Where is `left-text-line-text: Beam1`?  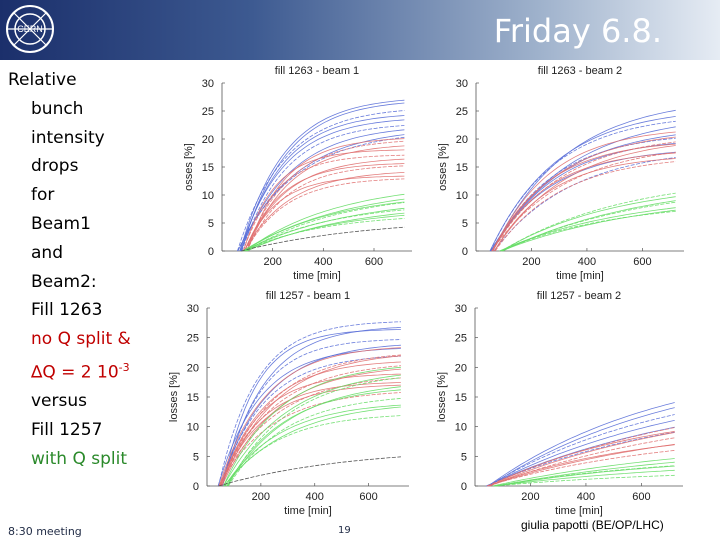 left-text-line-text: Beam1 is located at coordinates (61, 223).